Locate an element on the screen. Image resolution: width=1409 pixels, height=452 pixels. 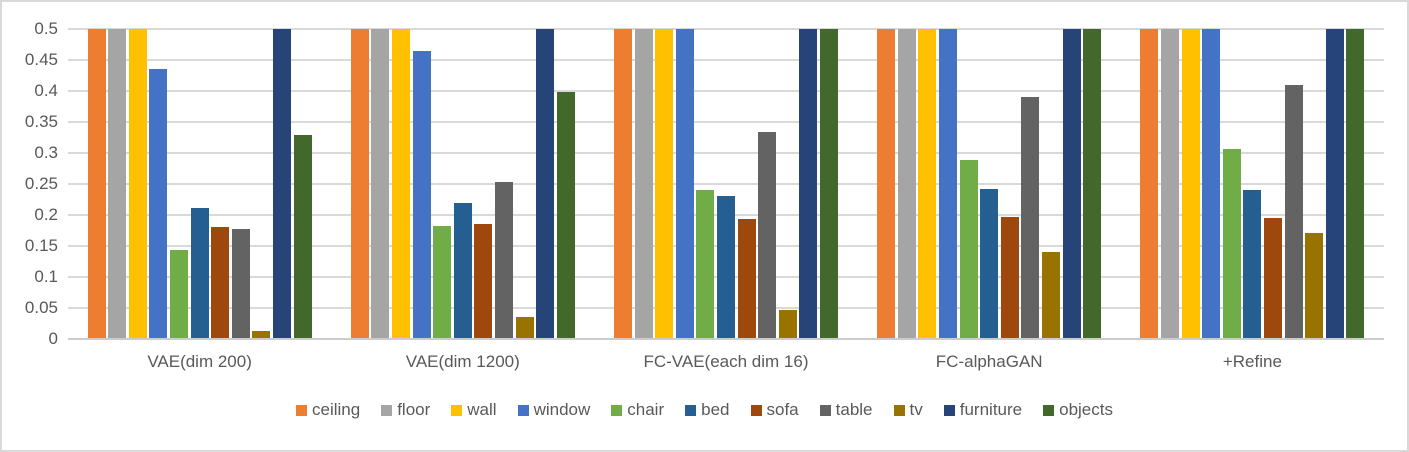
legend-item-window: window is located at coordinates (554, 410).